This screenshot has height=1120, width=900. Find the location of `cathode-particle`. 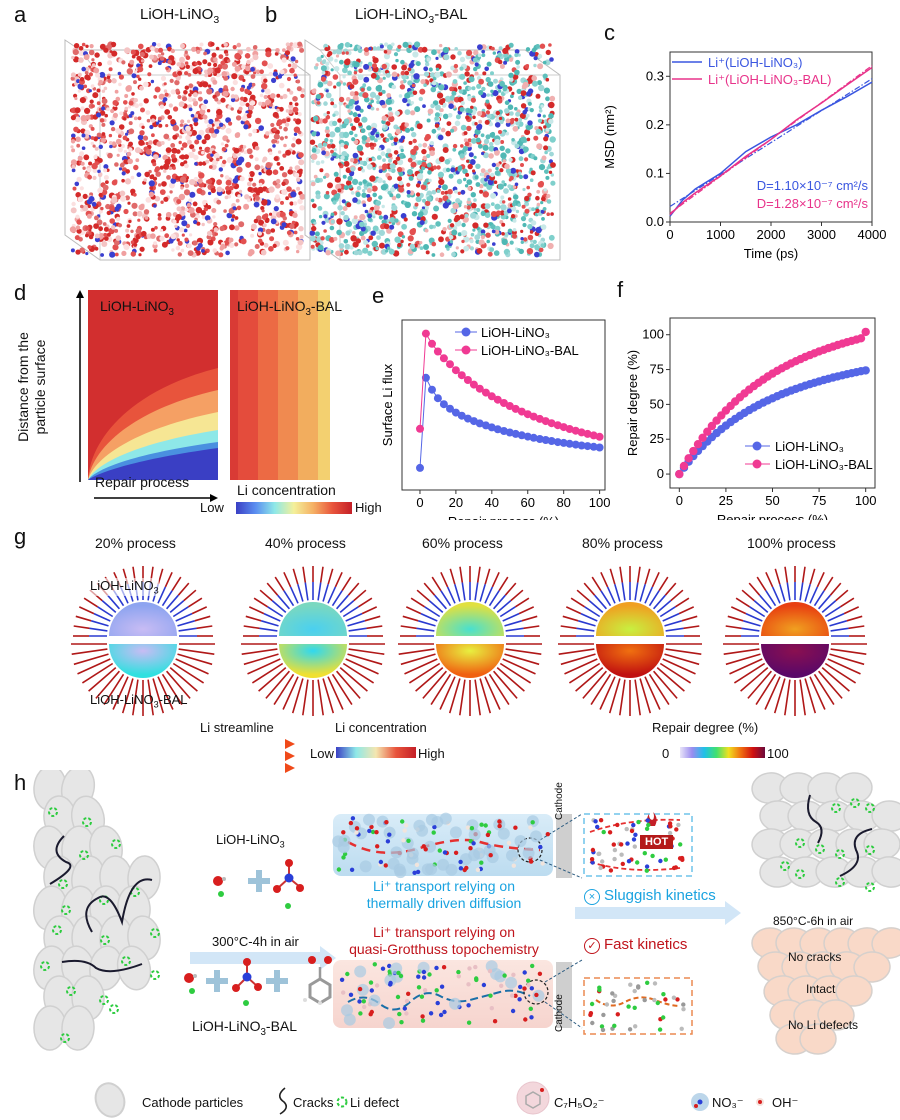

cathode-particle is located at coordinates (885, 943).